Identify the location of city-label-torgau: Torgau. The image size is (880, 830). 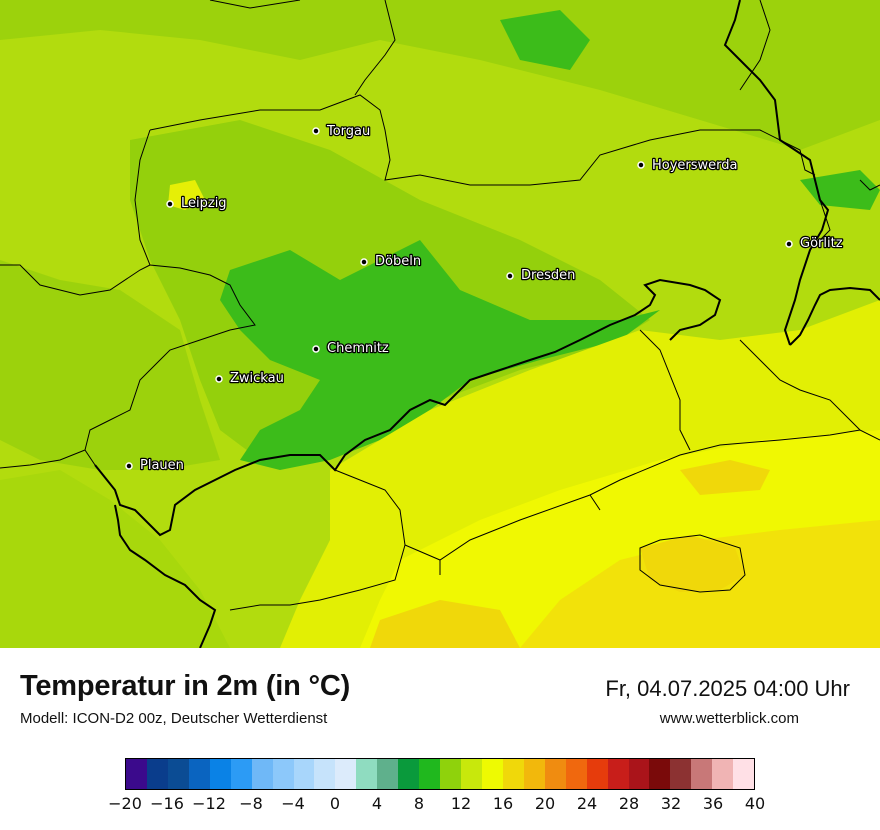
(348, 131).